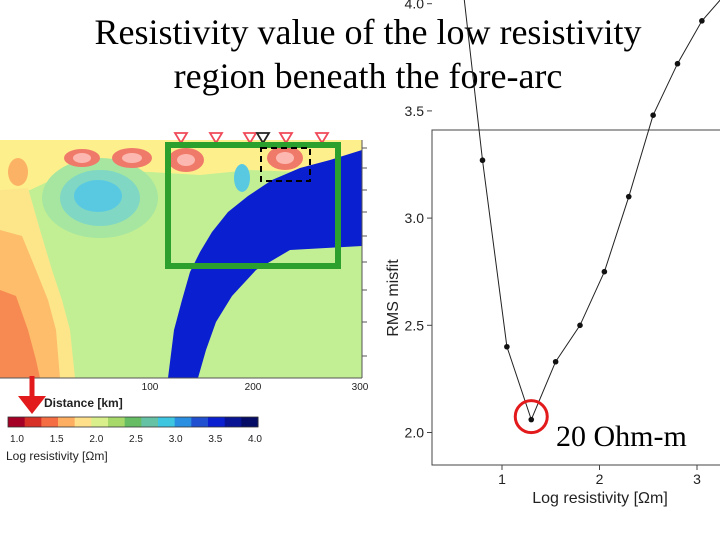 The image size is (720, 540). Describe the element at coordinates (98, 196) in the screenshot. I see `cyan-core` at that location.